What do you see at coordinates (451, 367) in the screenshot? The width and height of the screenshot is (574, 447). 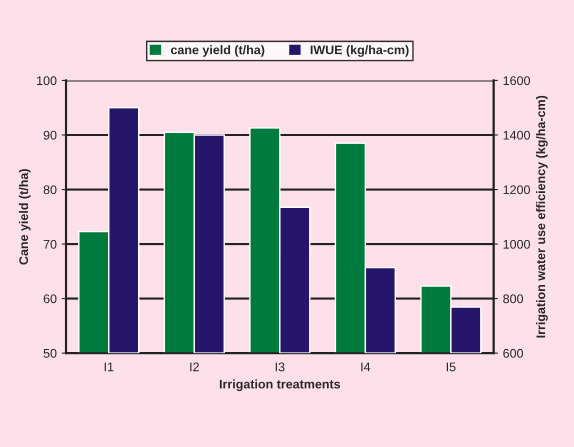 I see `x-tick-label: I5` at bounding box center [451, 367].